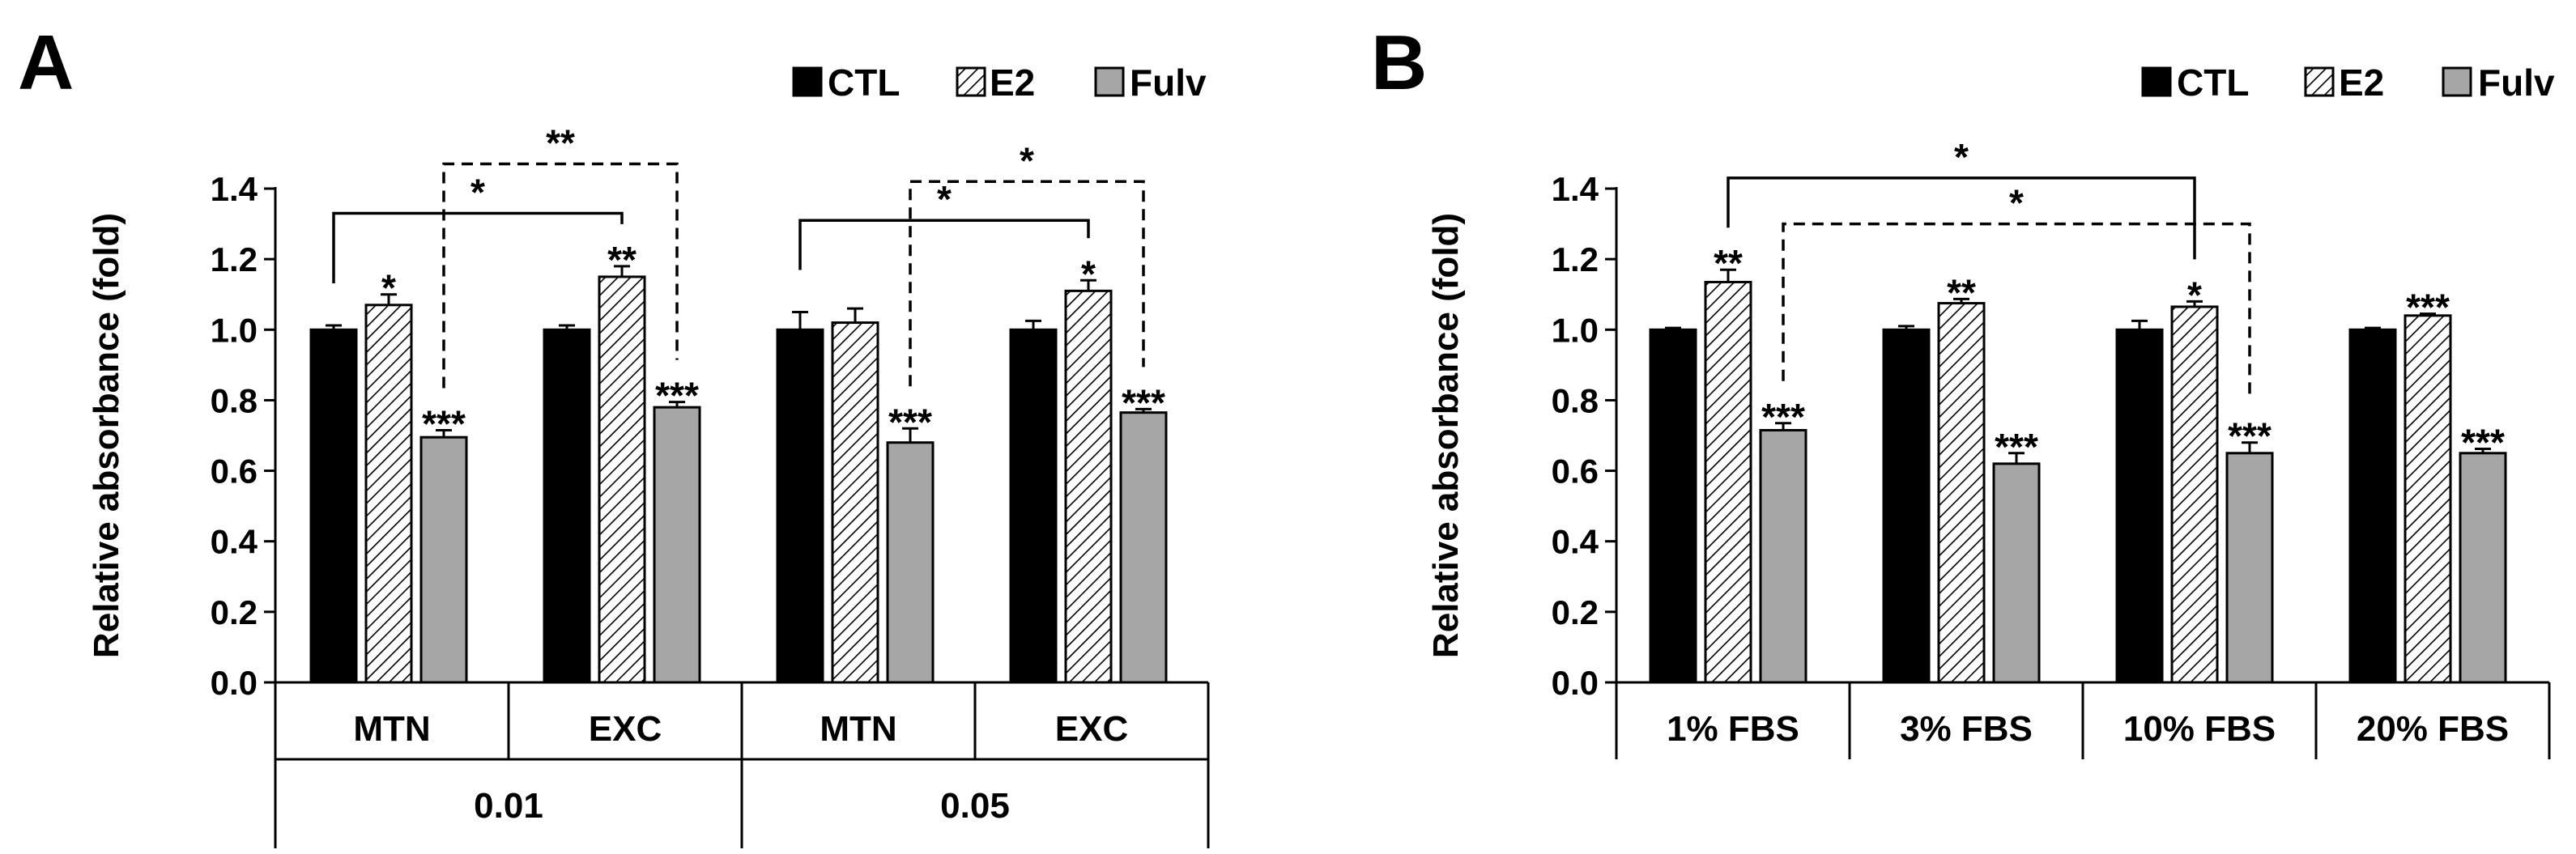 This screenshot has width=2576, height=854. What do you see at coordinates (2199, 729) in the screenshot?
I see `x-category-label: 10% FBS` at bounding box center [2199, 729].